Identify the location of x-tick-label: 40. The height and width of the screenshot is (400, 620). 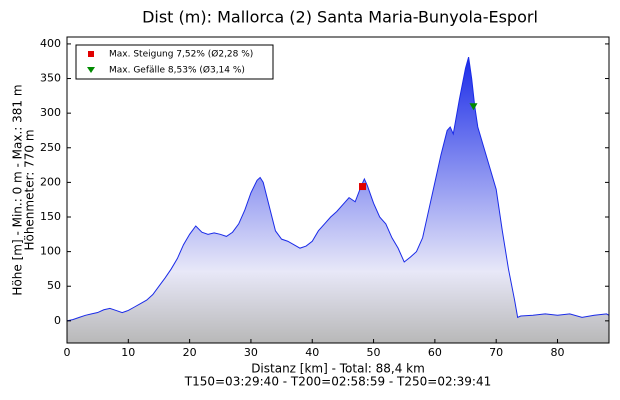
(312, 352).